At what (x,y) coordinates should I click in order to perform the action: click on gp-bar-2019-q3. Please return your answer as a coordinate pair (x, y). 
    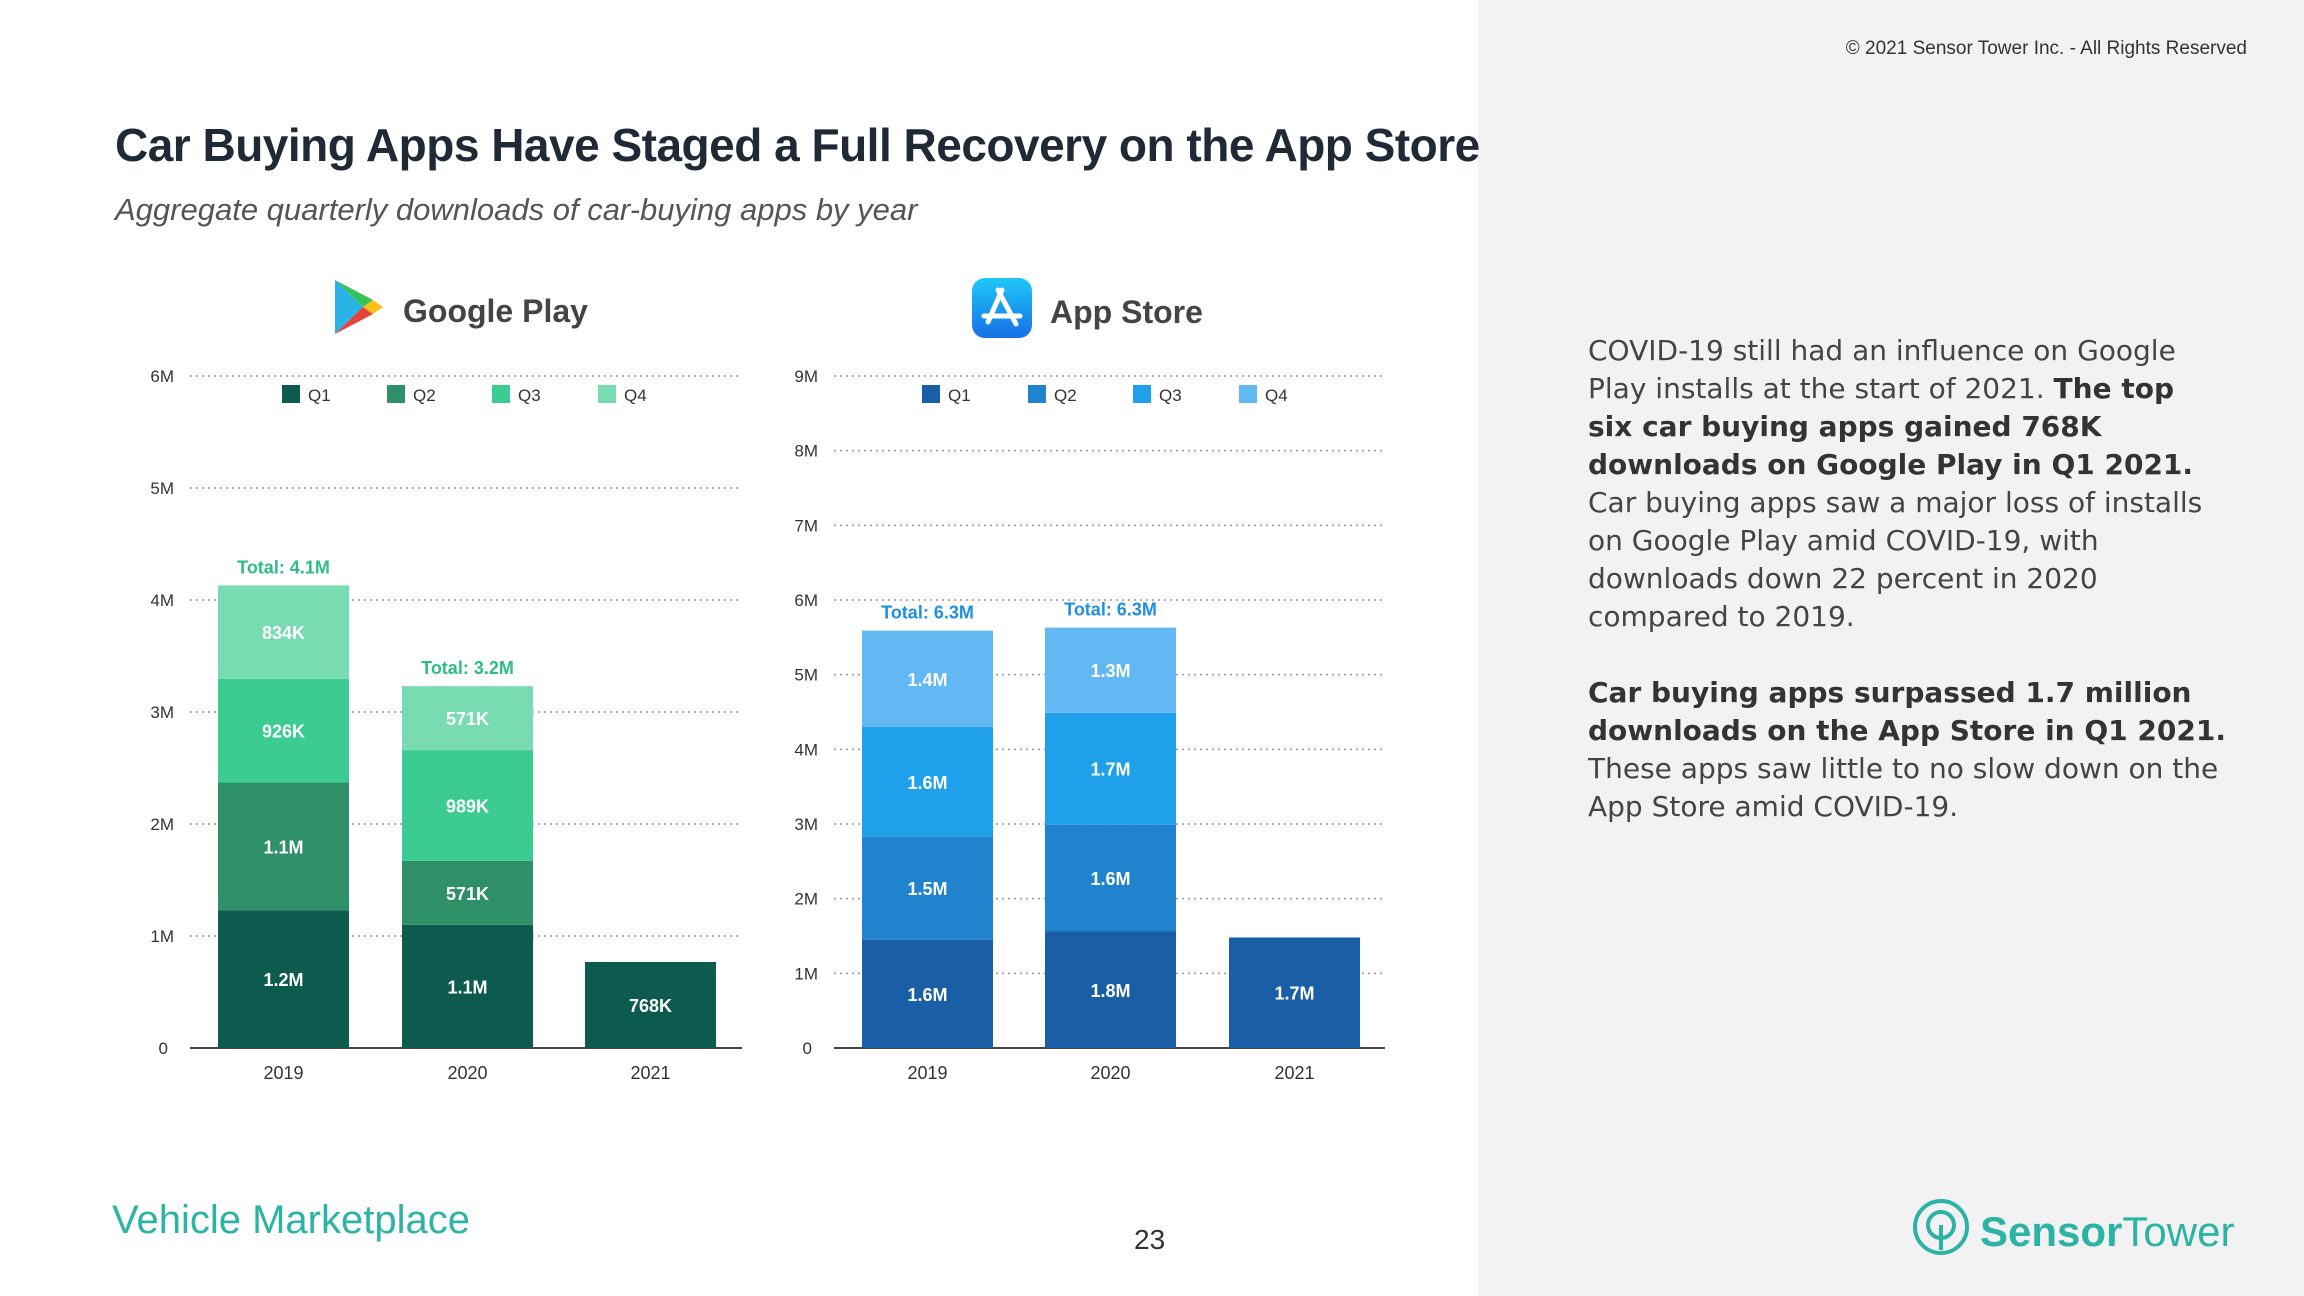
    Looking at the image, I should click on (283, 730).